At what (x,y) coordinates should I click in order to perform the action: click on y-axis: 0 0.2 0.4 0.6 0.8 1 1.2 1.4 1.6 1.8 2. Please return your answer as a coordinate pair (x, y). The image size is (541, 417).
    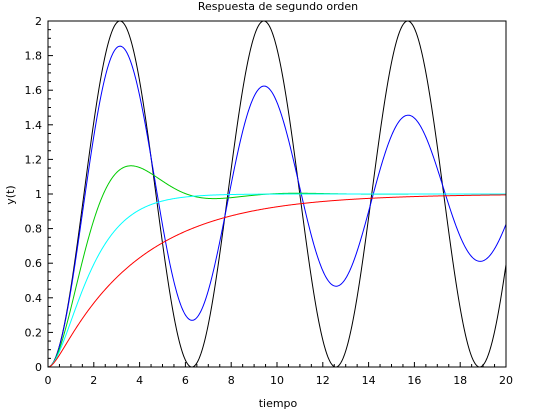
    Looking at the image, I should click on (39, 194).